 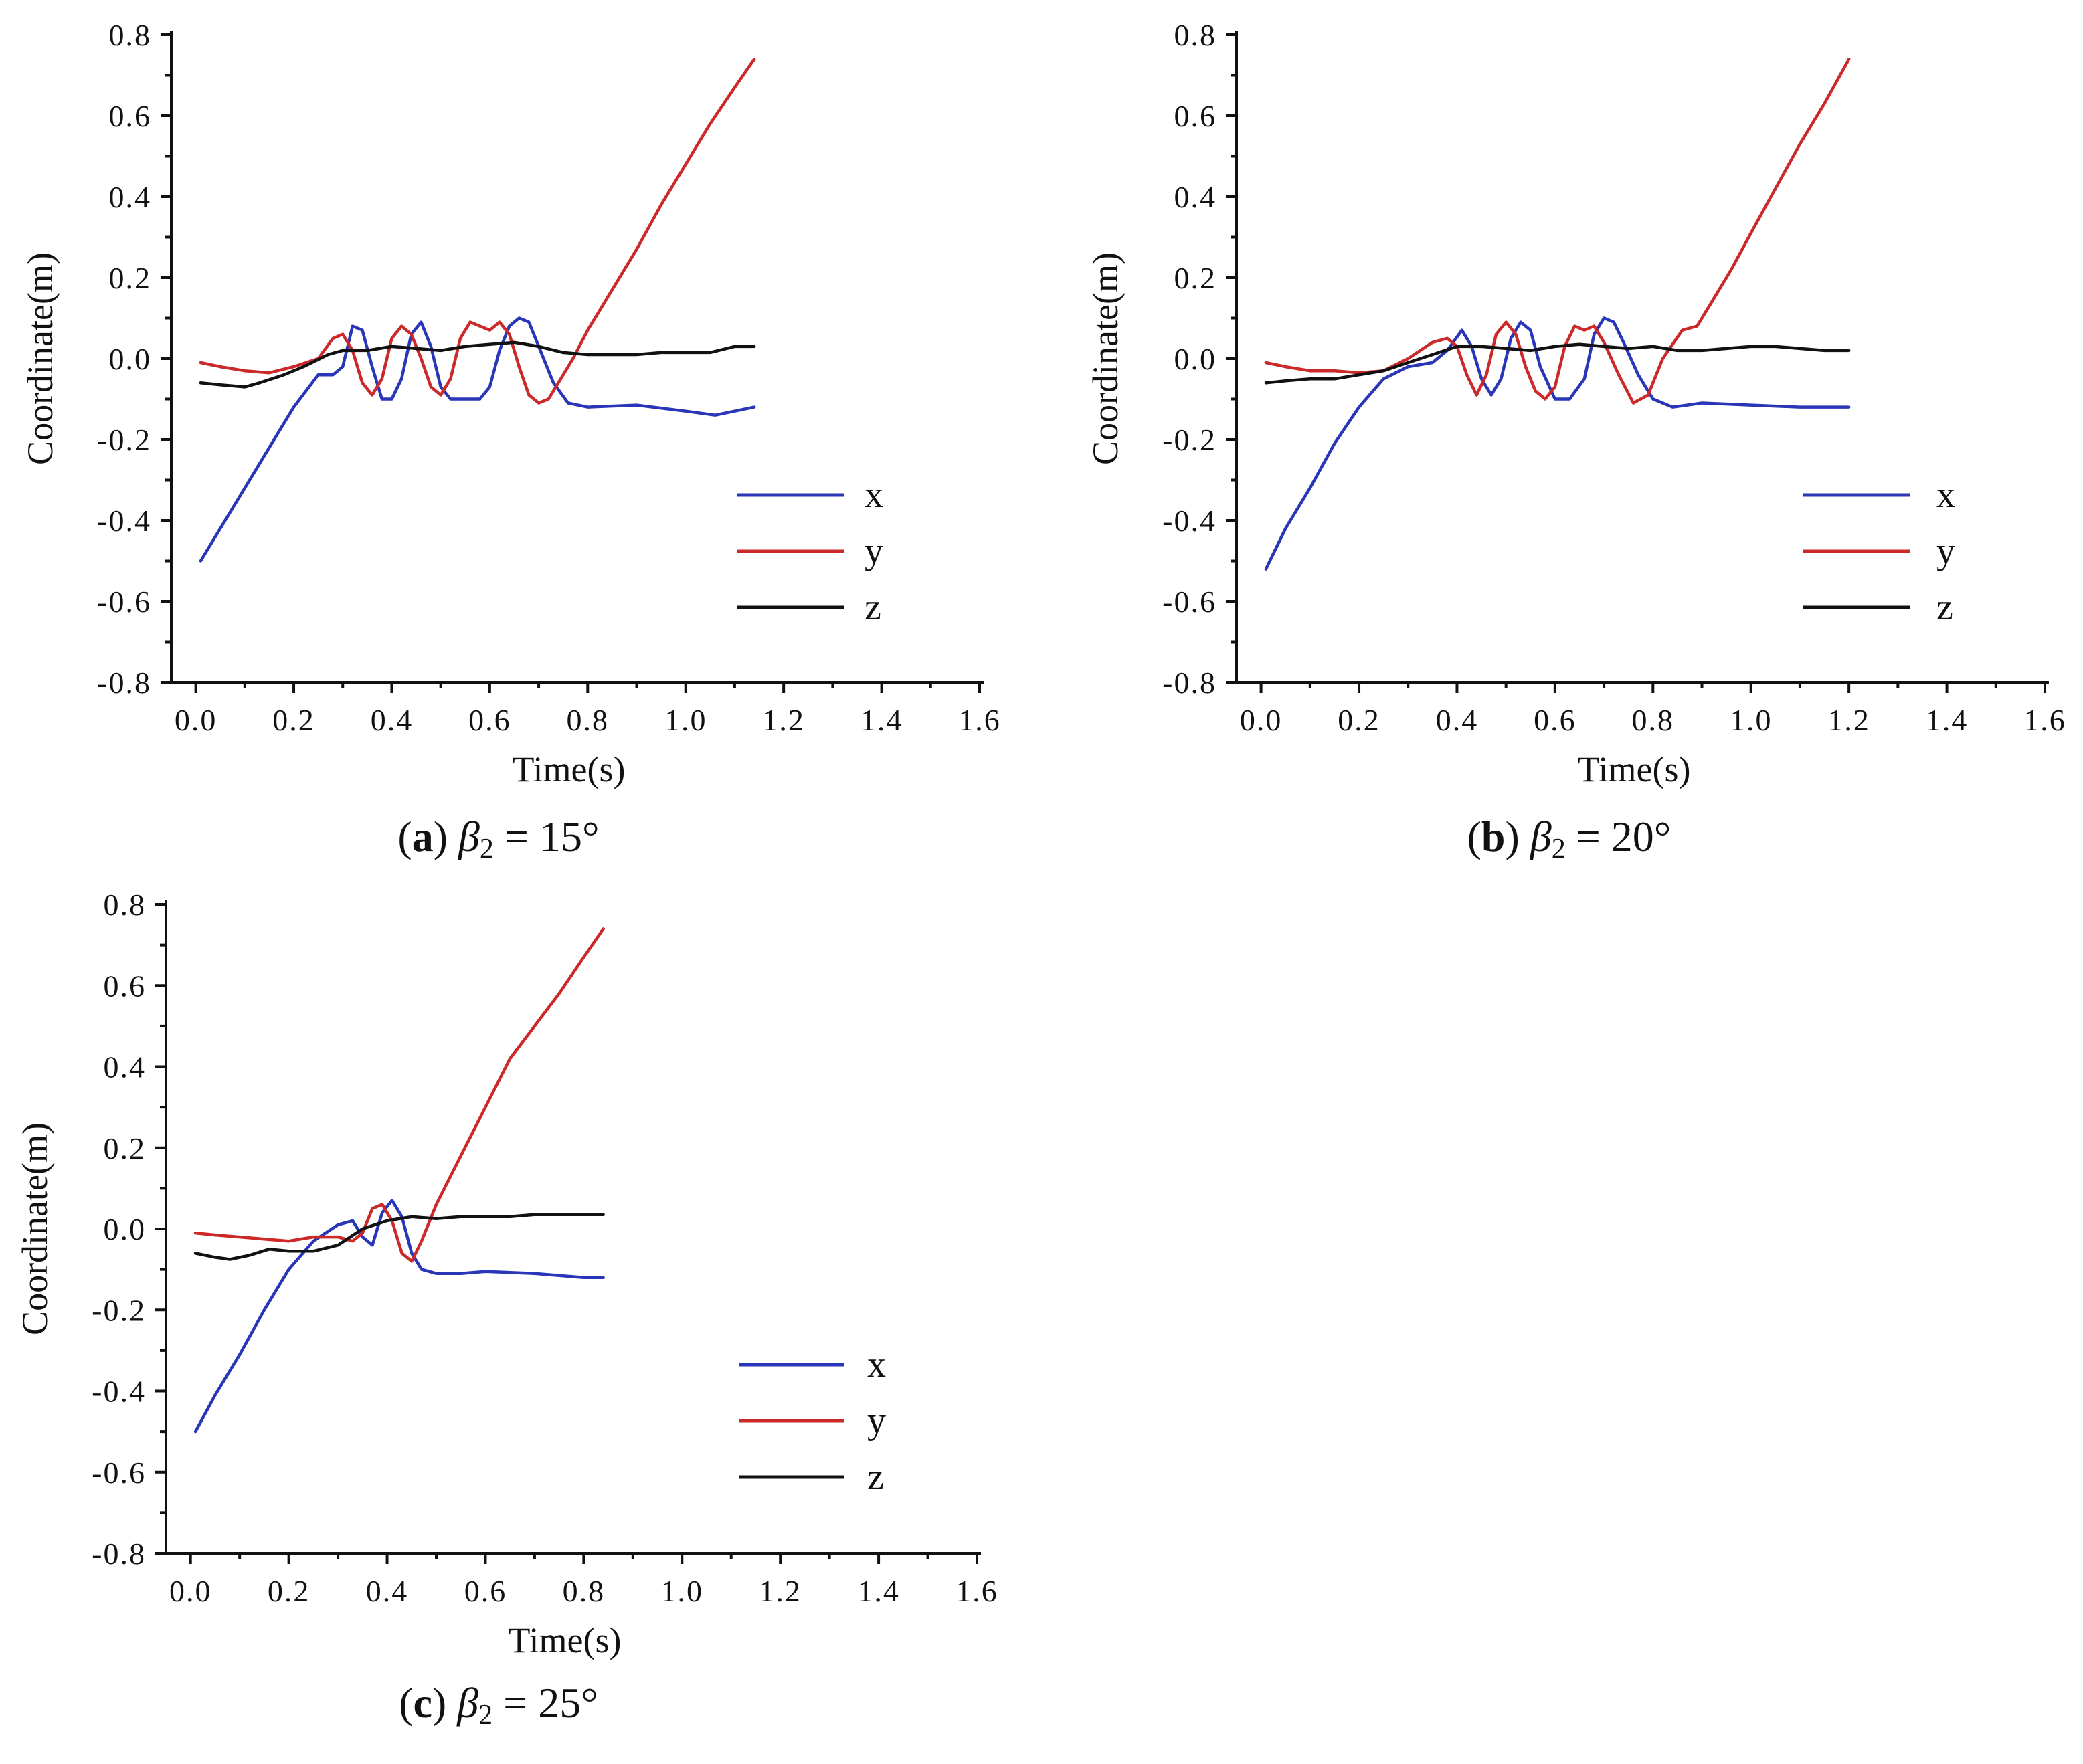 What do you see at coordinates (1569, 838) in the screenshot?
I see `panel-caption: (b) β2 = 20°` at bounding box center [1569, 838].